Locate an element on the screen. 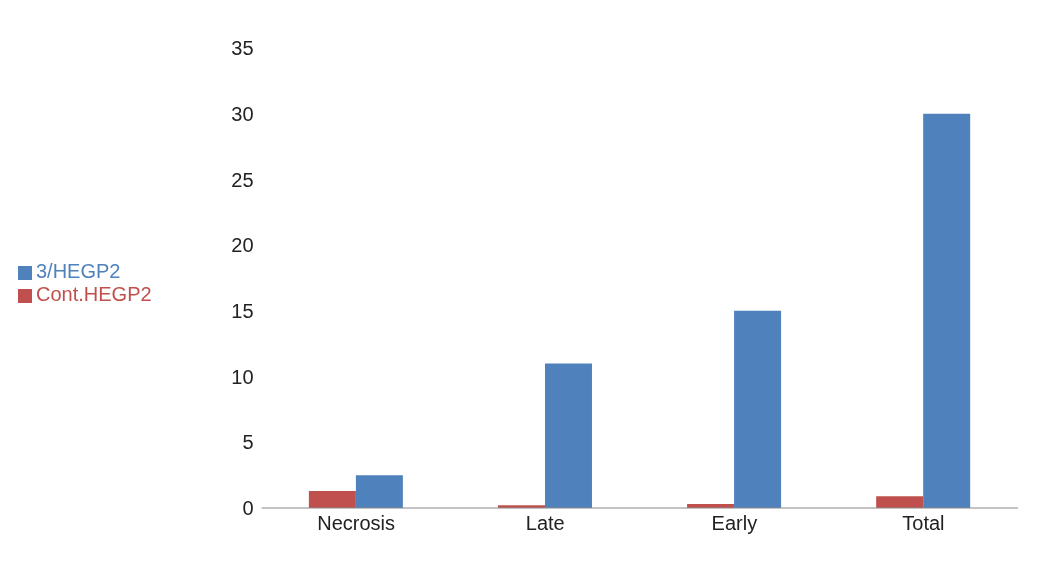 Image resolution: width=1048 pixels, height=570 pixels. y-tick-label: 0 is located at coordinates (248, 508).